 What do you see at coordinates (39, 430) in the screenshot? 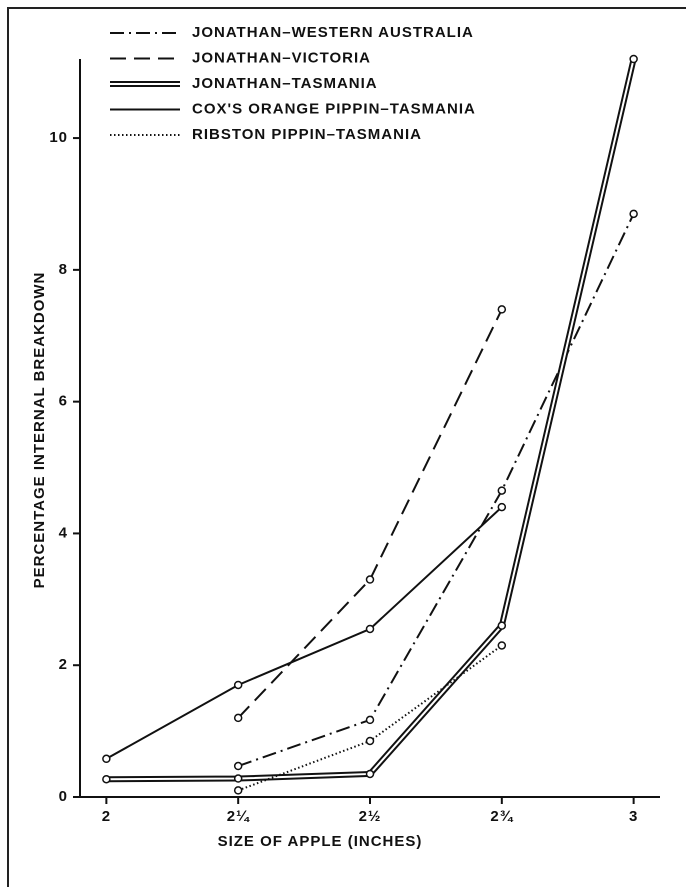
I see `y-axis-label: PERCENTAGE INTERNAL BREAKDOWN` at bounding box center [39, 430].